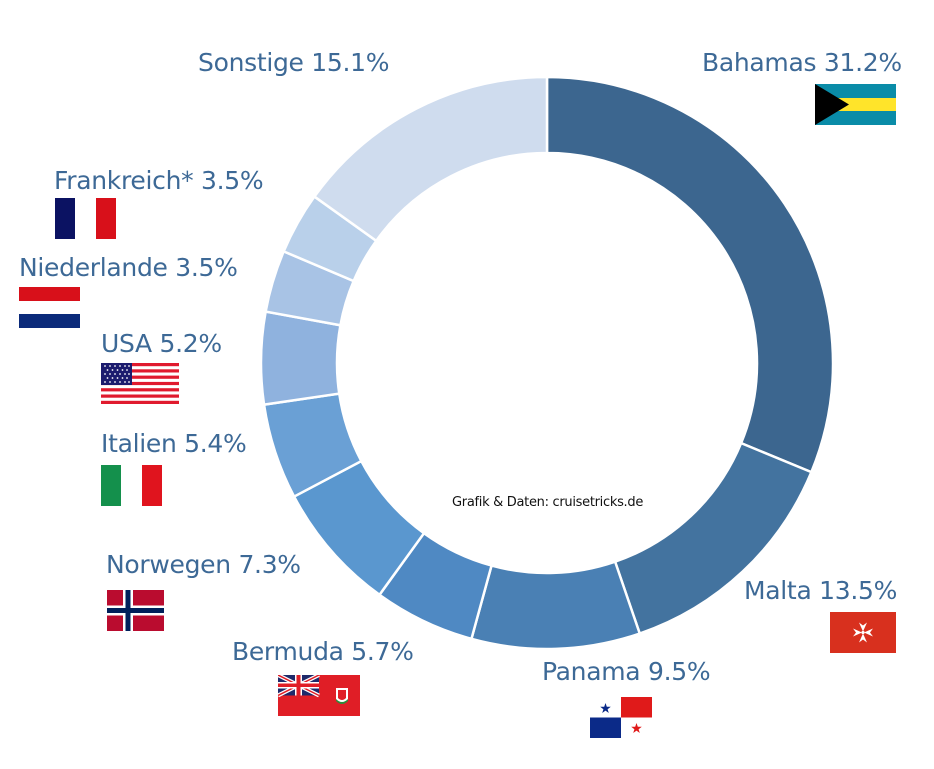 The image size is (934, 769). Describe the element at coordinates (85, 218) in the screenshot. I see `france-flag-icon` at that location.